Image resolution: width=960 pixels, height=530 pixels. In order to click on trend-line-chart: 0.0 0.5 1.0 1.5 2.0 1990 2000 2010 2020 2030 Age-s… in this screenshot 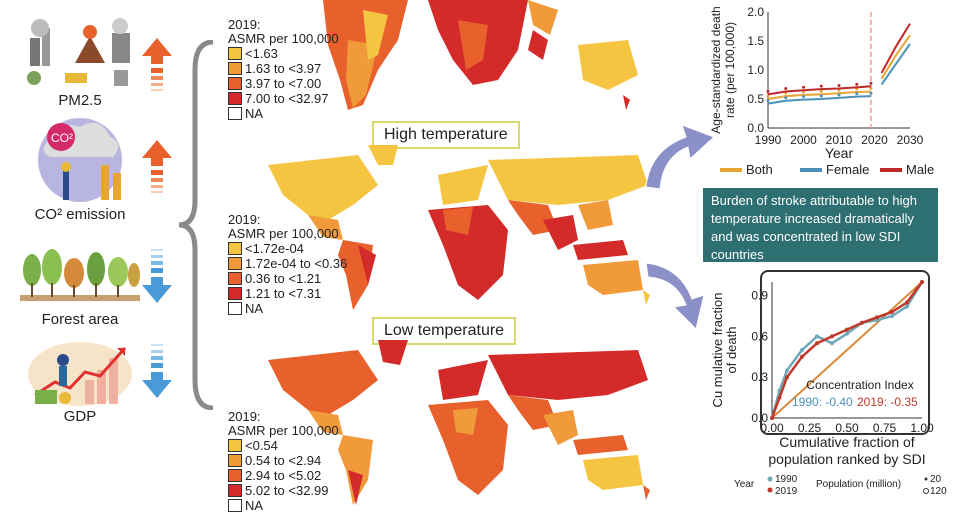, I will do `click(821, 91)`.